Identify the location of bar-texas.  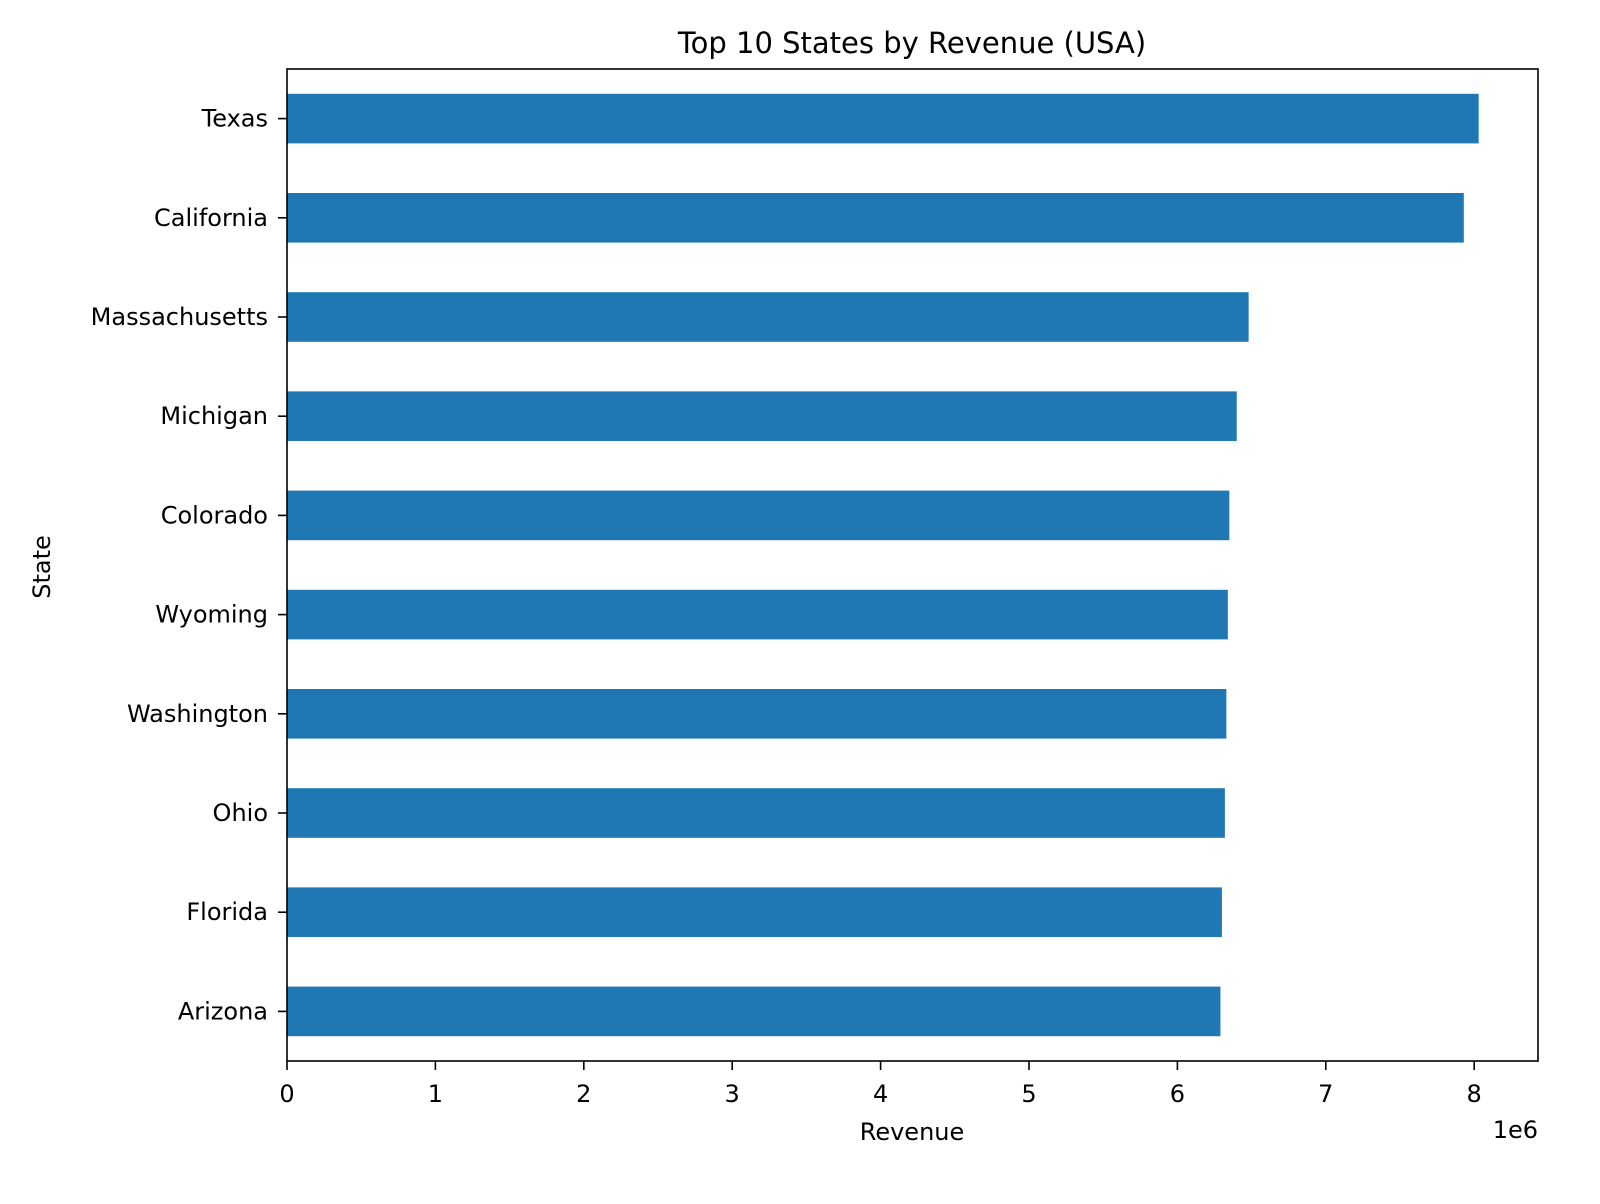
(883, 118).